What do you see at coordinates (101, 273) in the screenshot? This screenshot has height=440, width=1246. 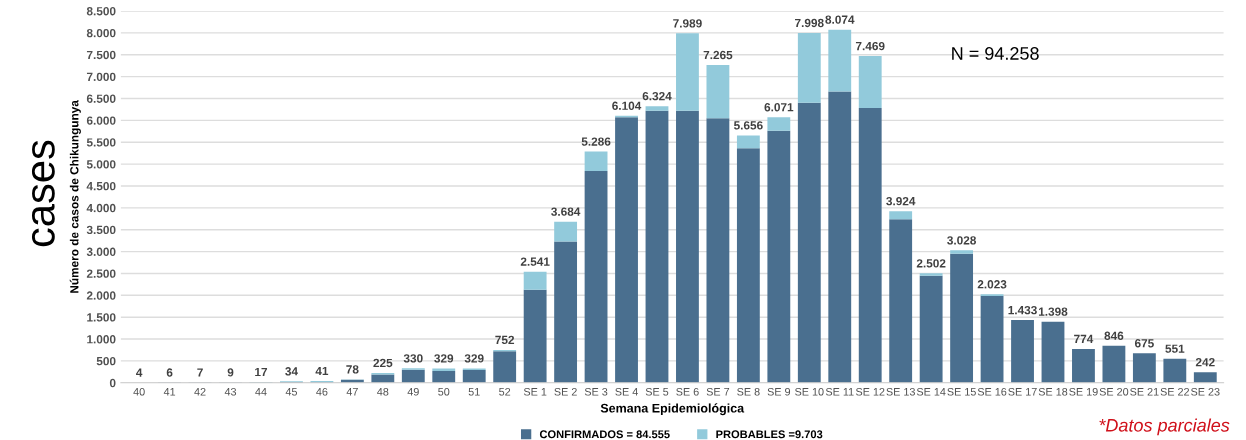 I see `y-tick-label: 2.500` at bounding box center [101, 273].